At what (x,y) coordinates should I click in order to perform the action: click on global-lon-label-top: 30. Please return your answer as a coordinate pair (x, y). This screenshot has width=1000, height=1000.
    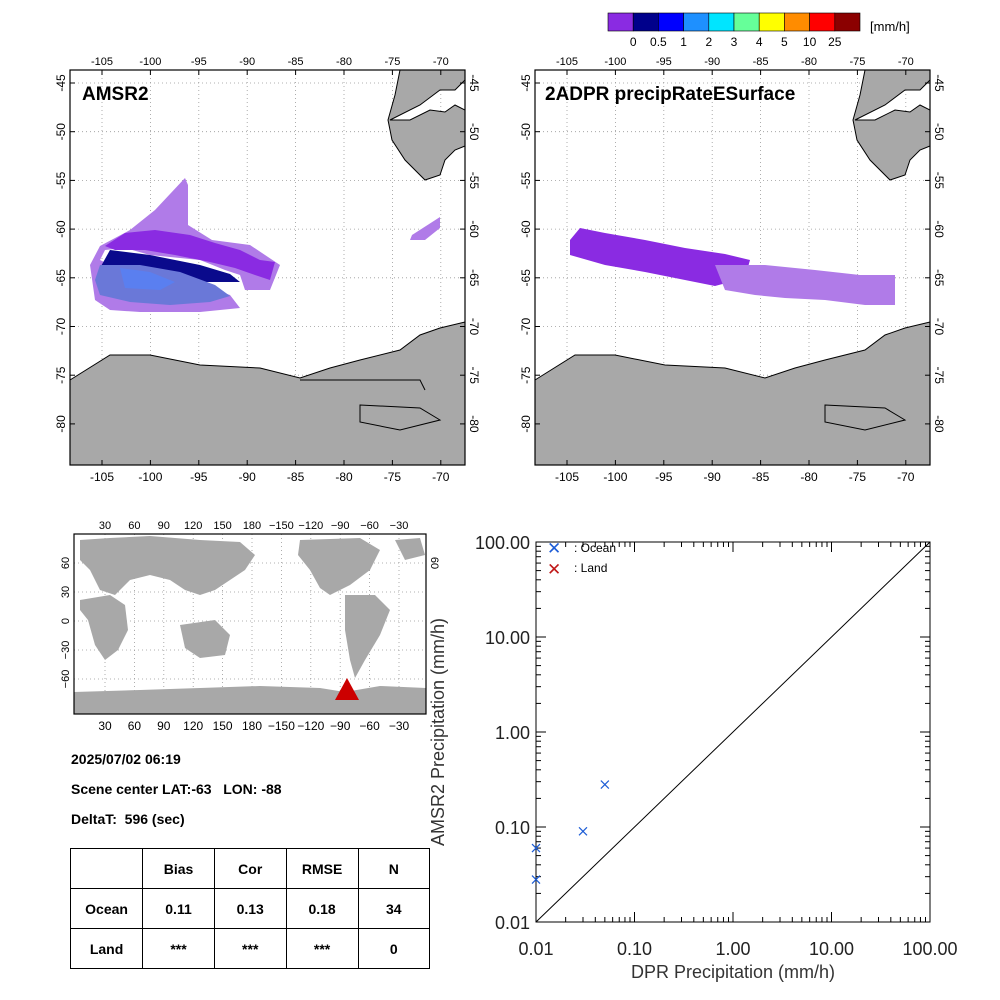
    Looking at the image, I should click on (105, 526).